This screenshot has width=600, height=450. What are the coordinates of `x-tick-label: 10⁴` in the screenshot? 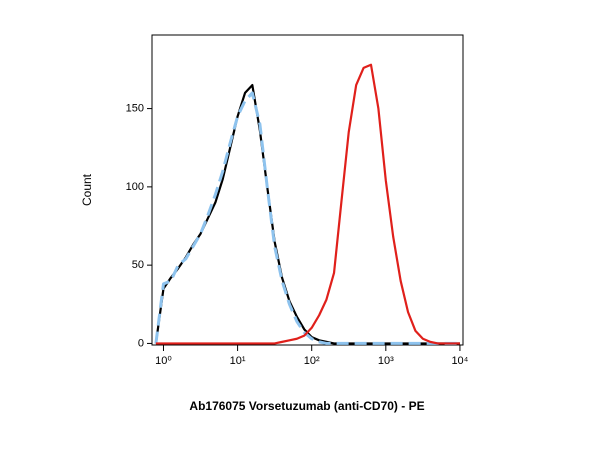 It's located at (459, 361).